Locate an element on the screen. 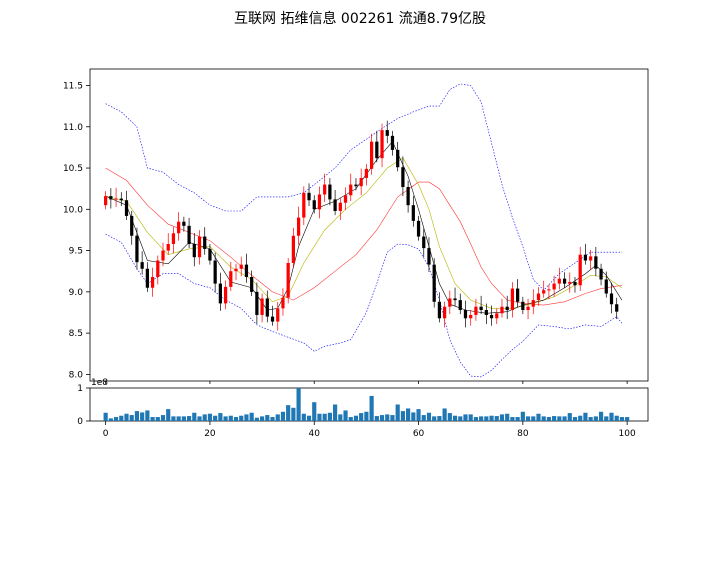  volume-panel: 0 1 1e8 0 20 40 60 80 100 is located at coordinates (363, 408).